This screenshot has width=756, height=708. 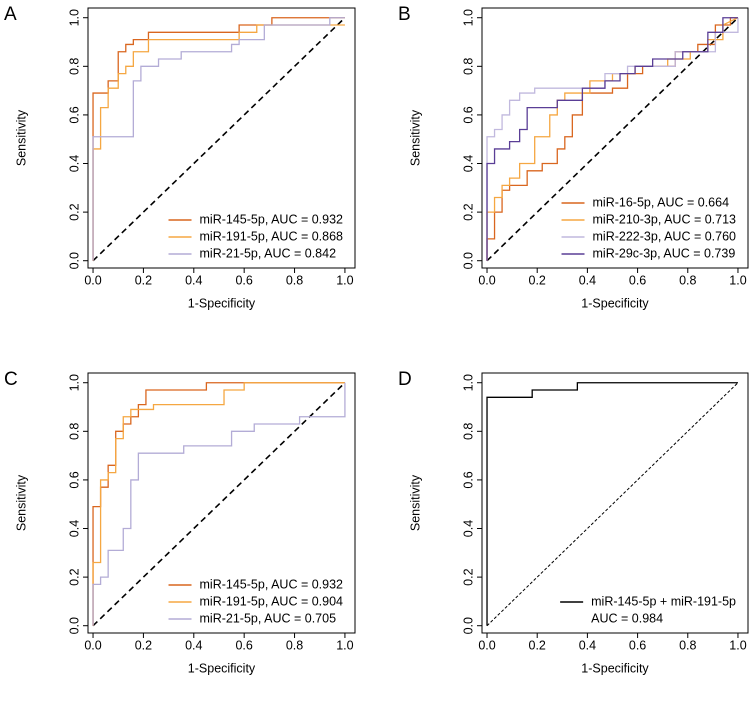 I want to click on panel-label: B, so click(x=404, y=14).